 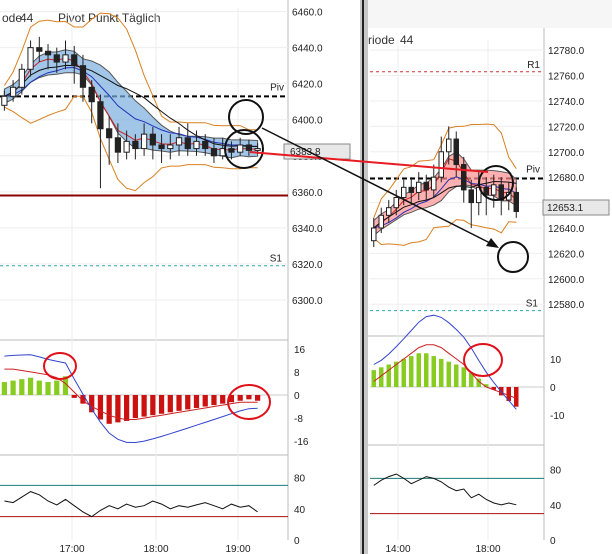 What do you see at coordinates (60, 366) in the screenshot?
I see `left-macd-annotation-circle-crossover` at bounding box center [60, 366].